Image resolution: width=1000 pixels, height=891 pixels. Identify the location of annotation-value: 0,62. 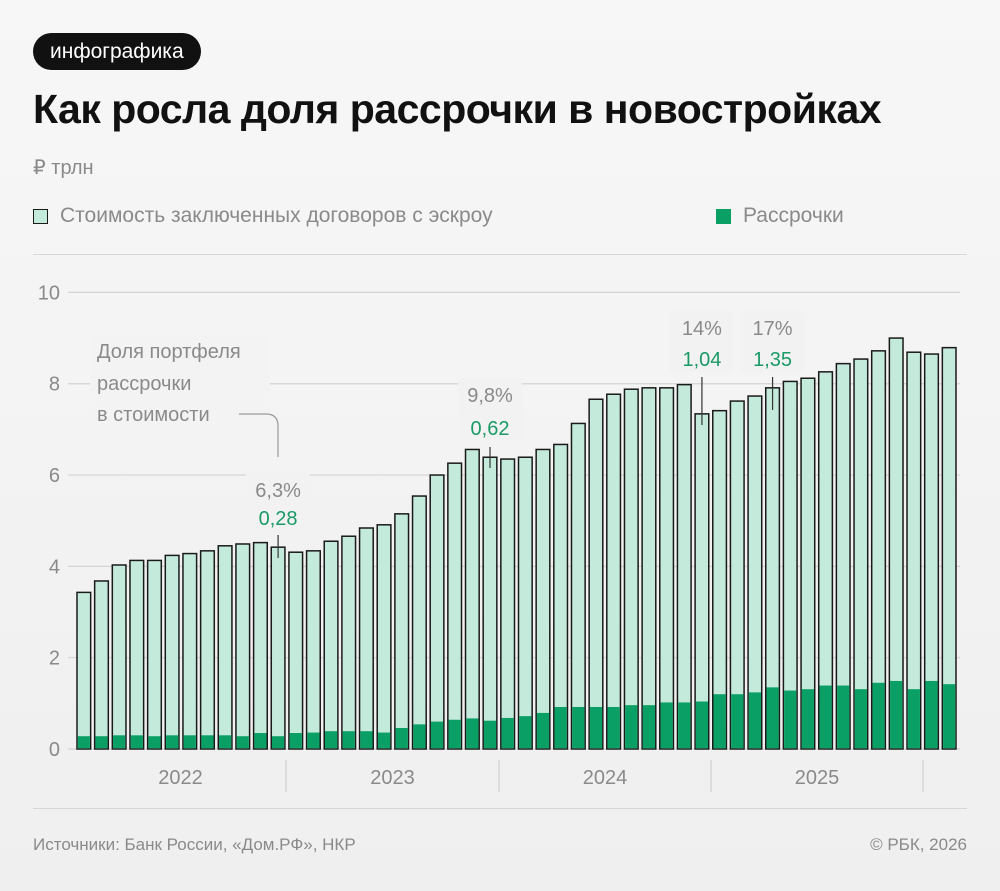
(490, 429).